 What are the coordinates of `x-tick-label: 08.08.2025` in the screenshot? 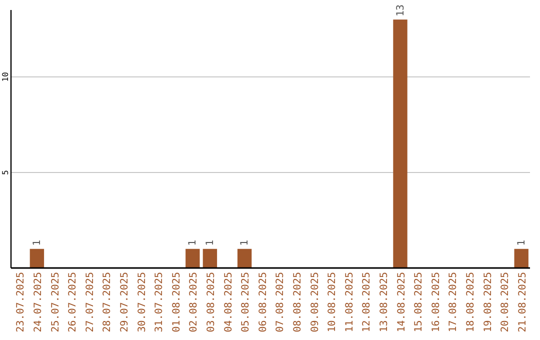 It's located at (298, 302).